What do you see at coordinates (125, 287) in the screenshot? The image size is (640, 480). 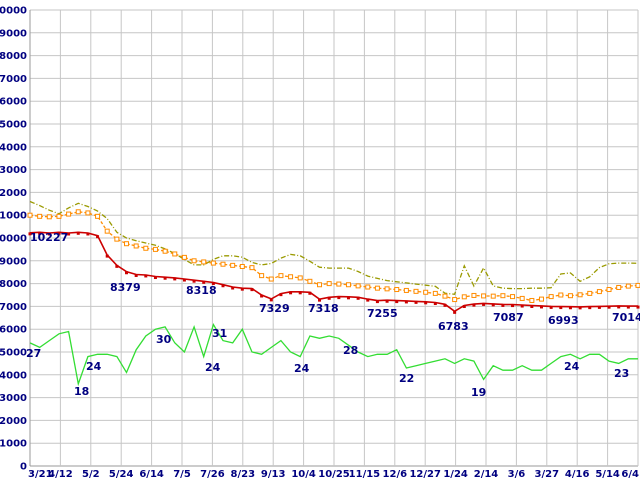 I see `data-label: 8379` at bounding box center [125, 287].